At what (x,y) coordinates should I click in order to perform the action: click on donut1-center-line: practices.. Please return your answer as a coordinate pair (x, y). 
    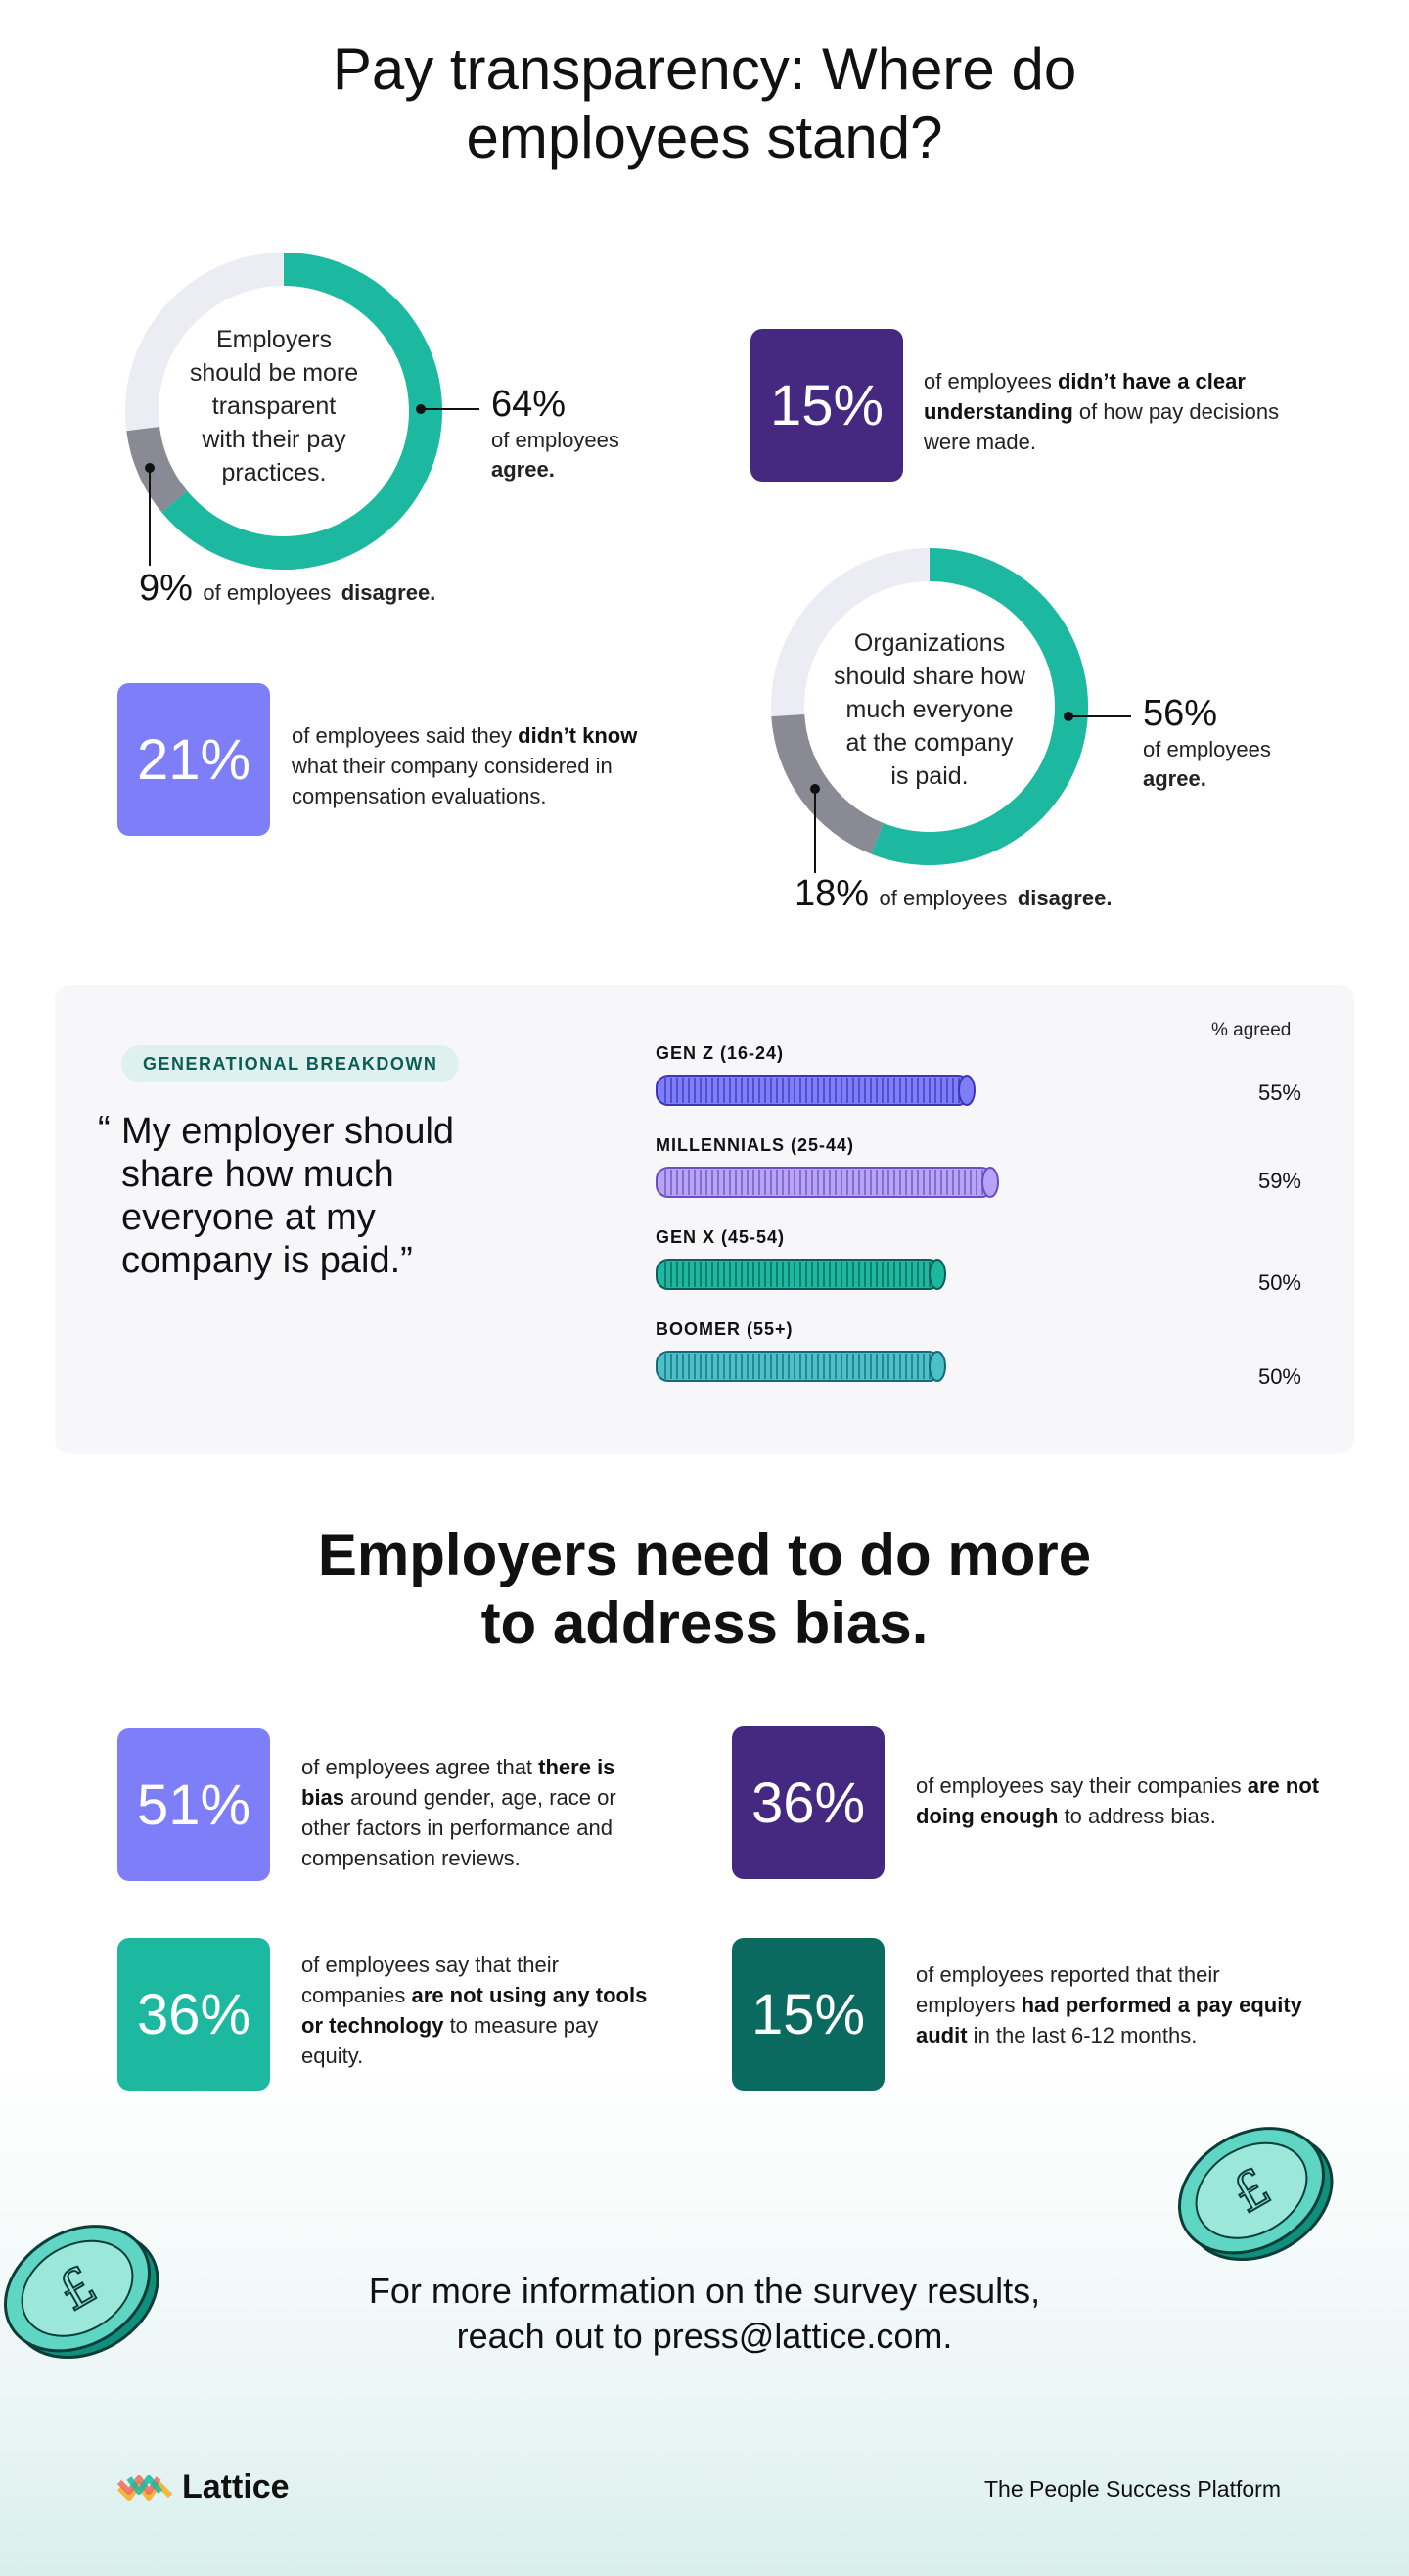
    Looking at the image, I should click on (274, 472).